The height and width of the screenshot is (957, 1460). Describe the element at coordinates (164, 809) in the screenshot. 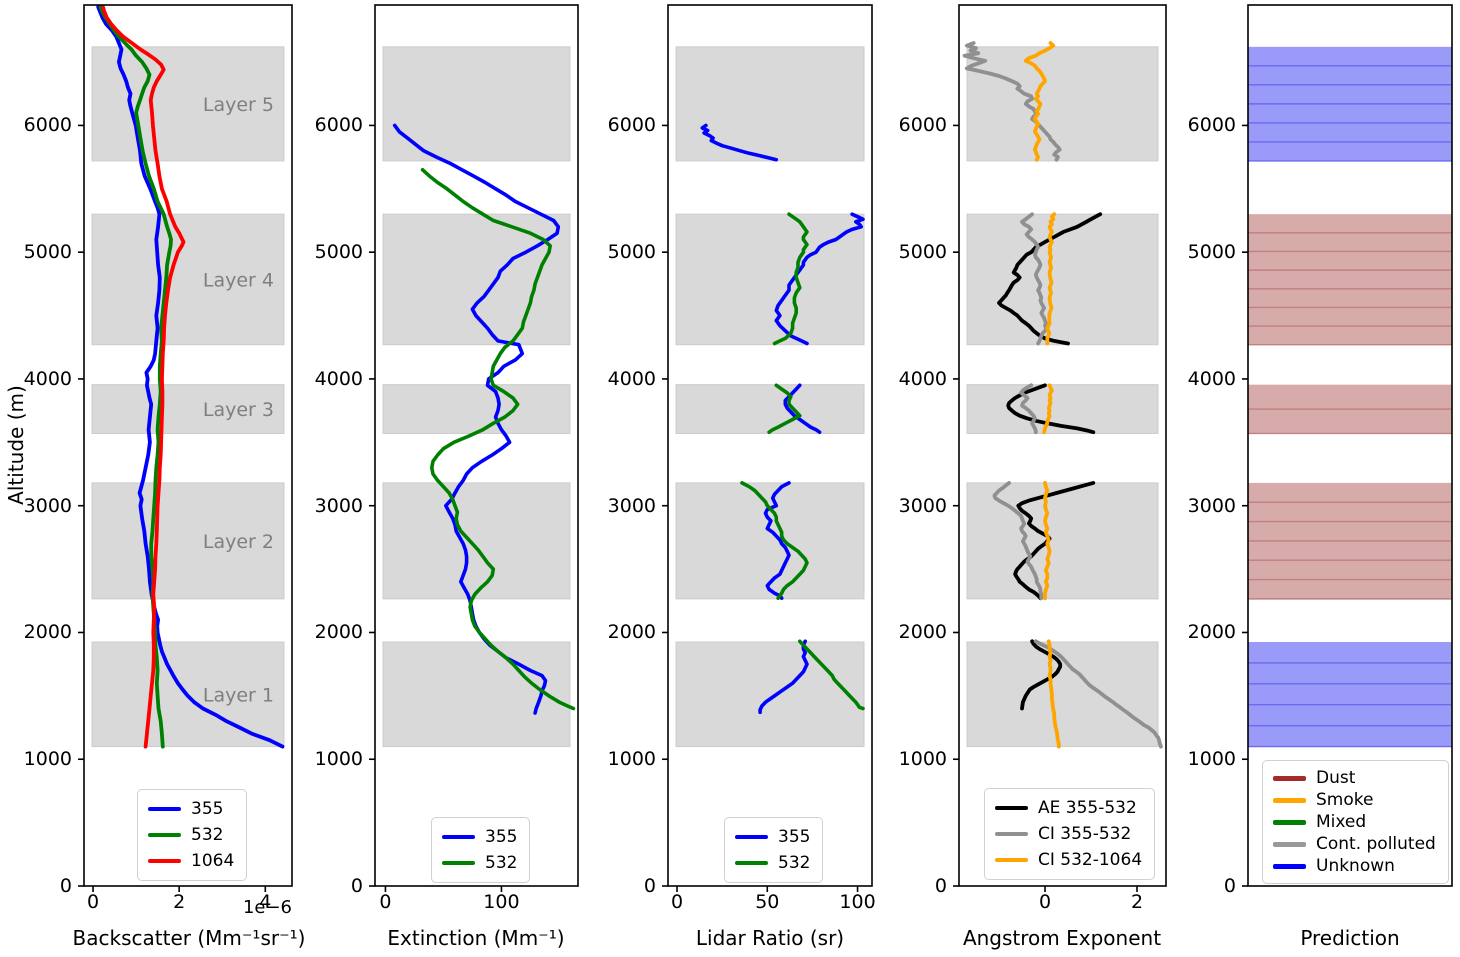

I see `355-legend-swatch` at that location.